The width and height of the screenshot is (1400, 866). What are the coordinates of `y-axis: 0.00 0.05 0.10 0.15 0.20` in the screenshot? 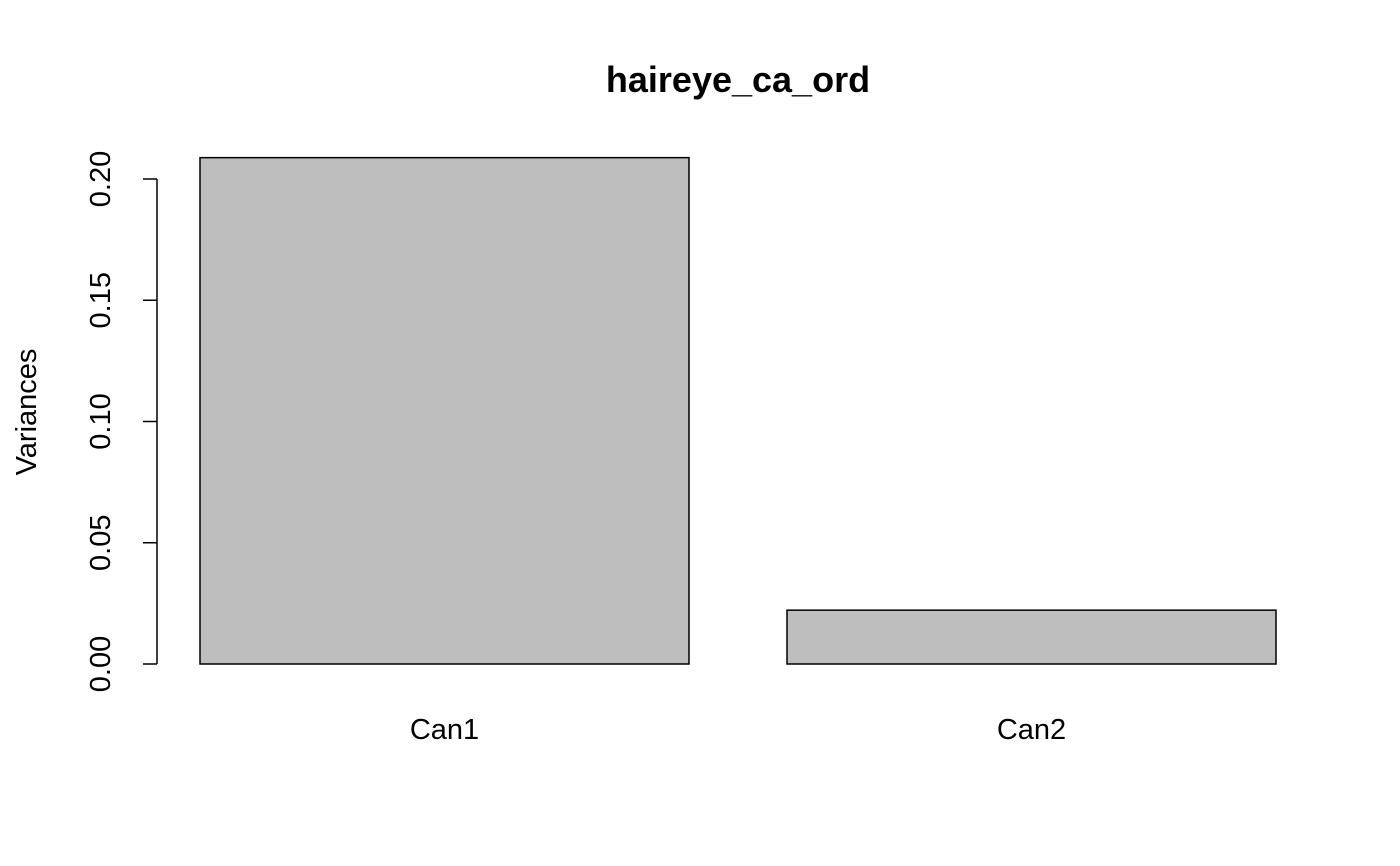 It's located at (121, 421).